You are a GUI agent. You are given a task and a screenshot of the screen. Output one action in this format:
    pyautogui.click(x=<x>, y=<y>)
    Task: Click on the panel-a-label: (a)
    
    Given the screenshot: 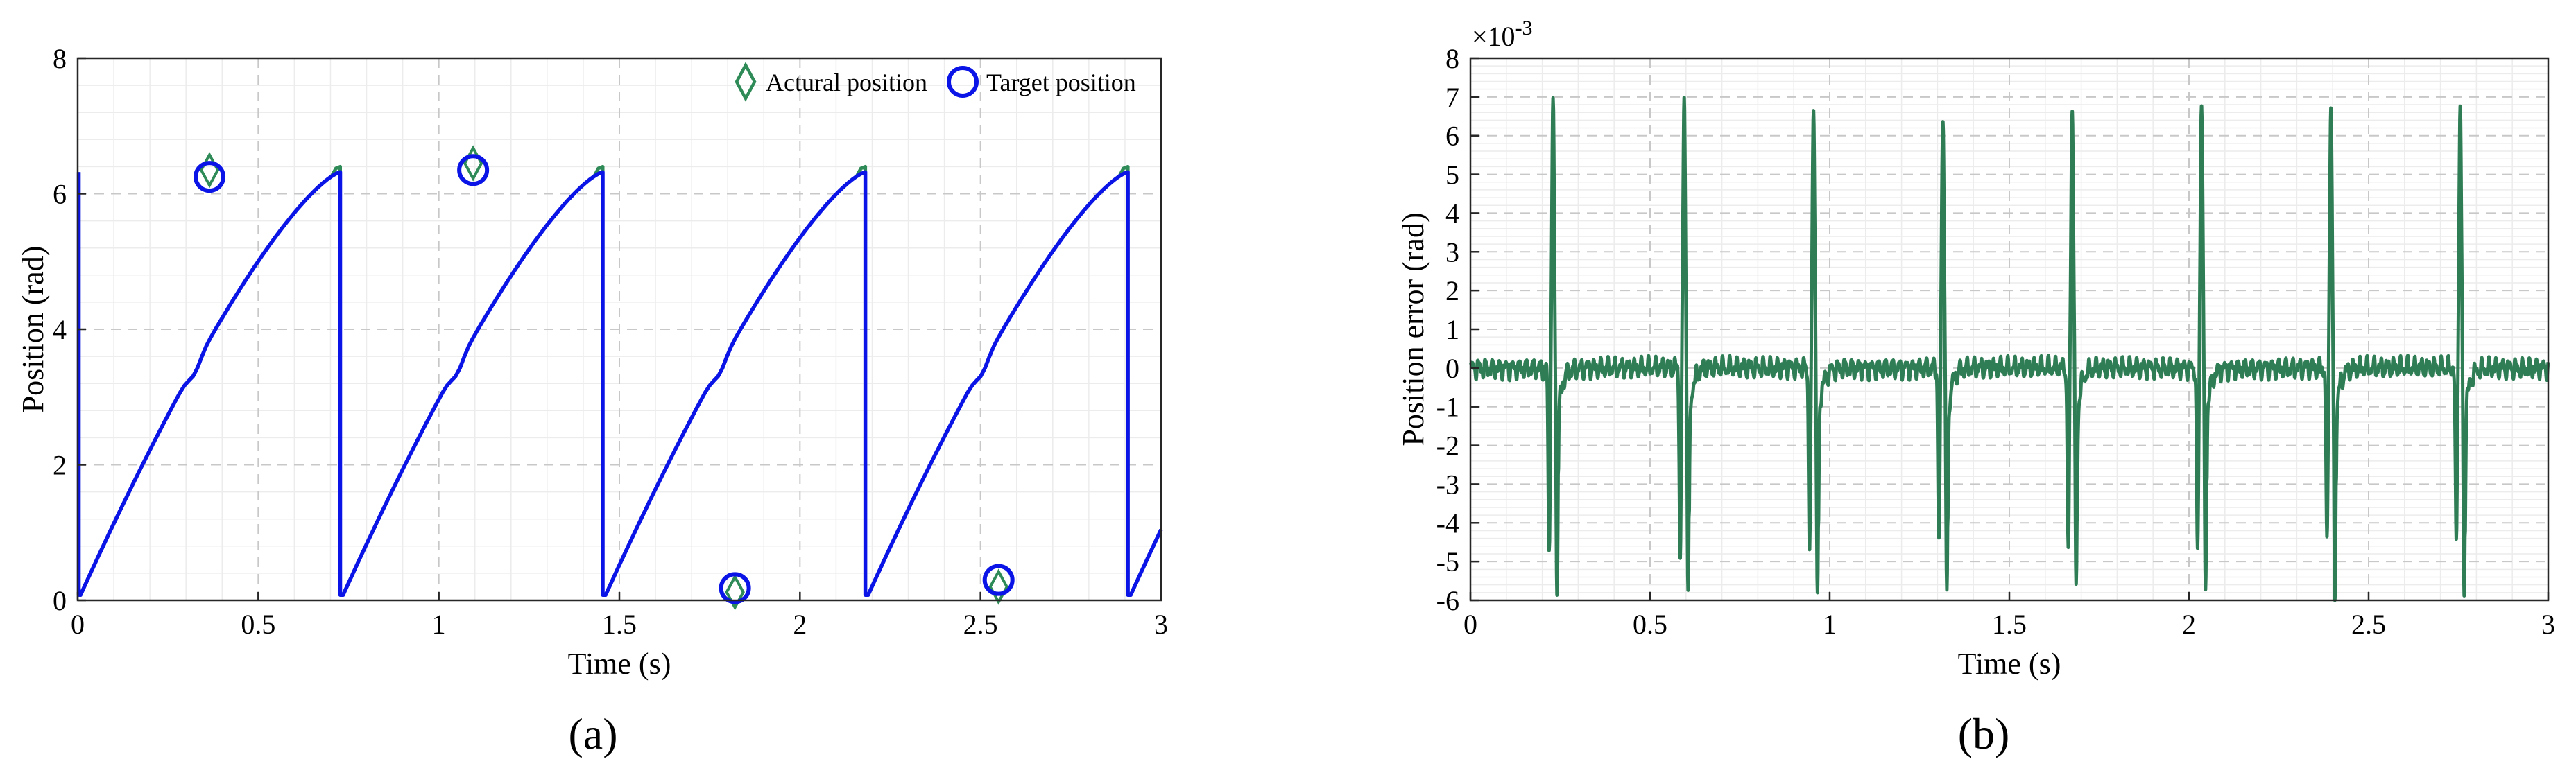 What is the action you would take?
    pyautogui.click(x=592, y=734)
    